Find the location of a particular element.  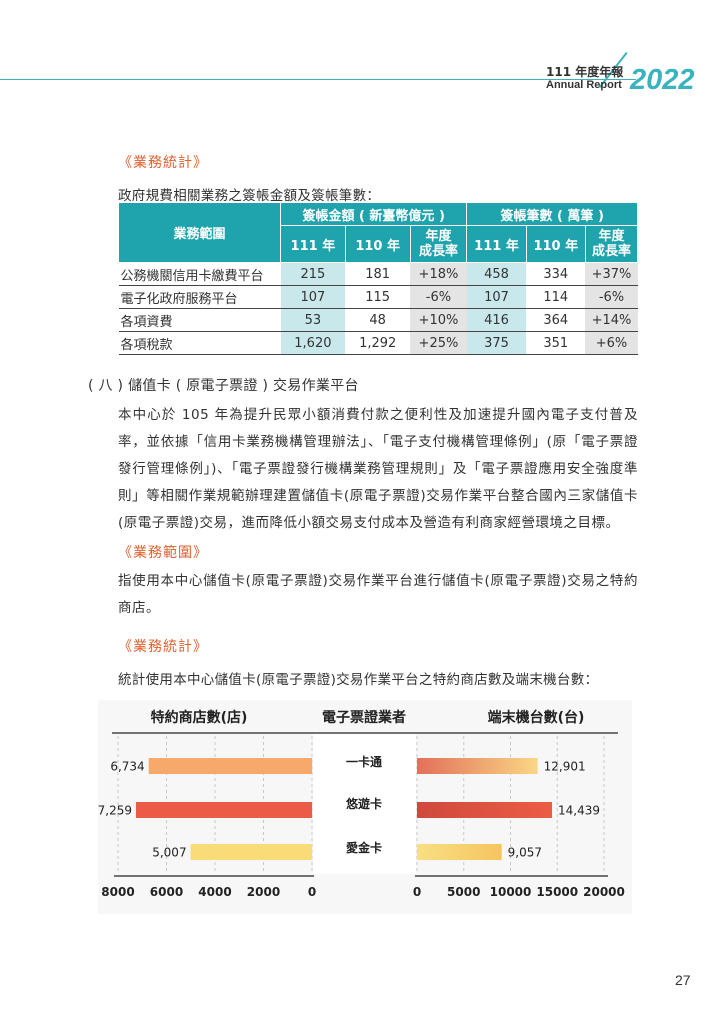

section-title-stats: 《業務統計》 is located at coordinates (163, 163).